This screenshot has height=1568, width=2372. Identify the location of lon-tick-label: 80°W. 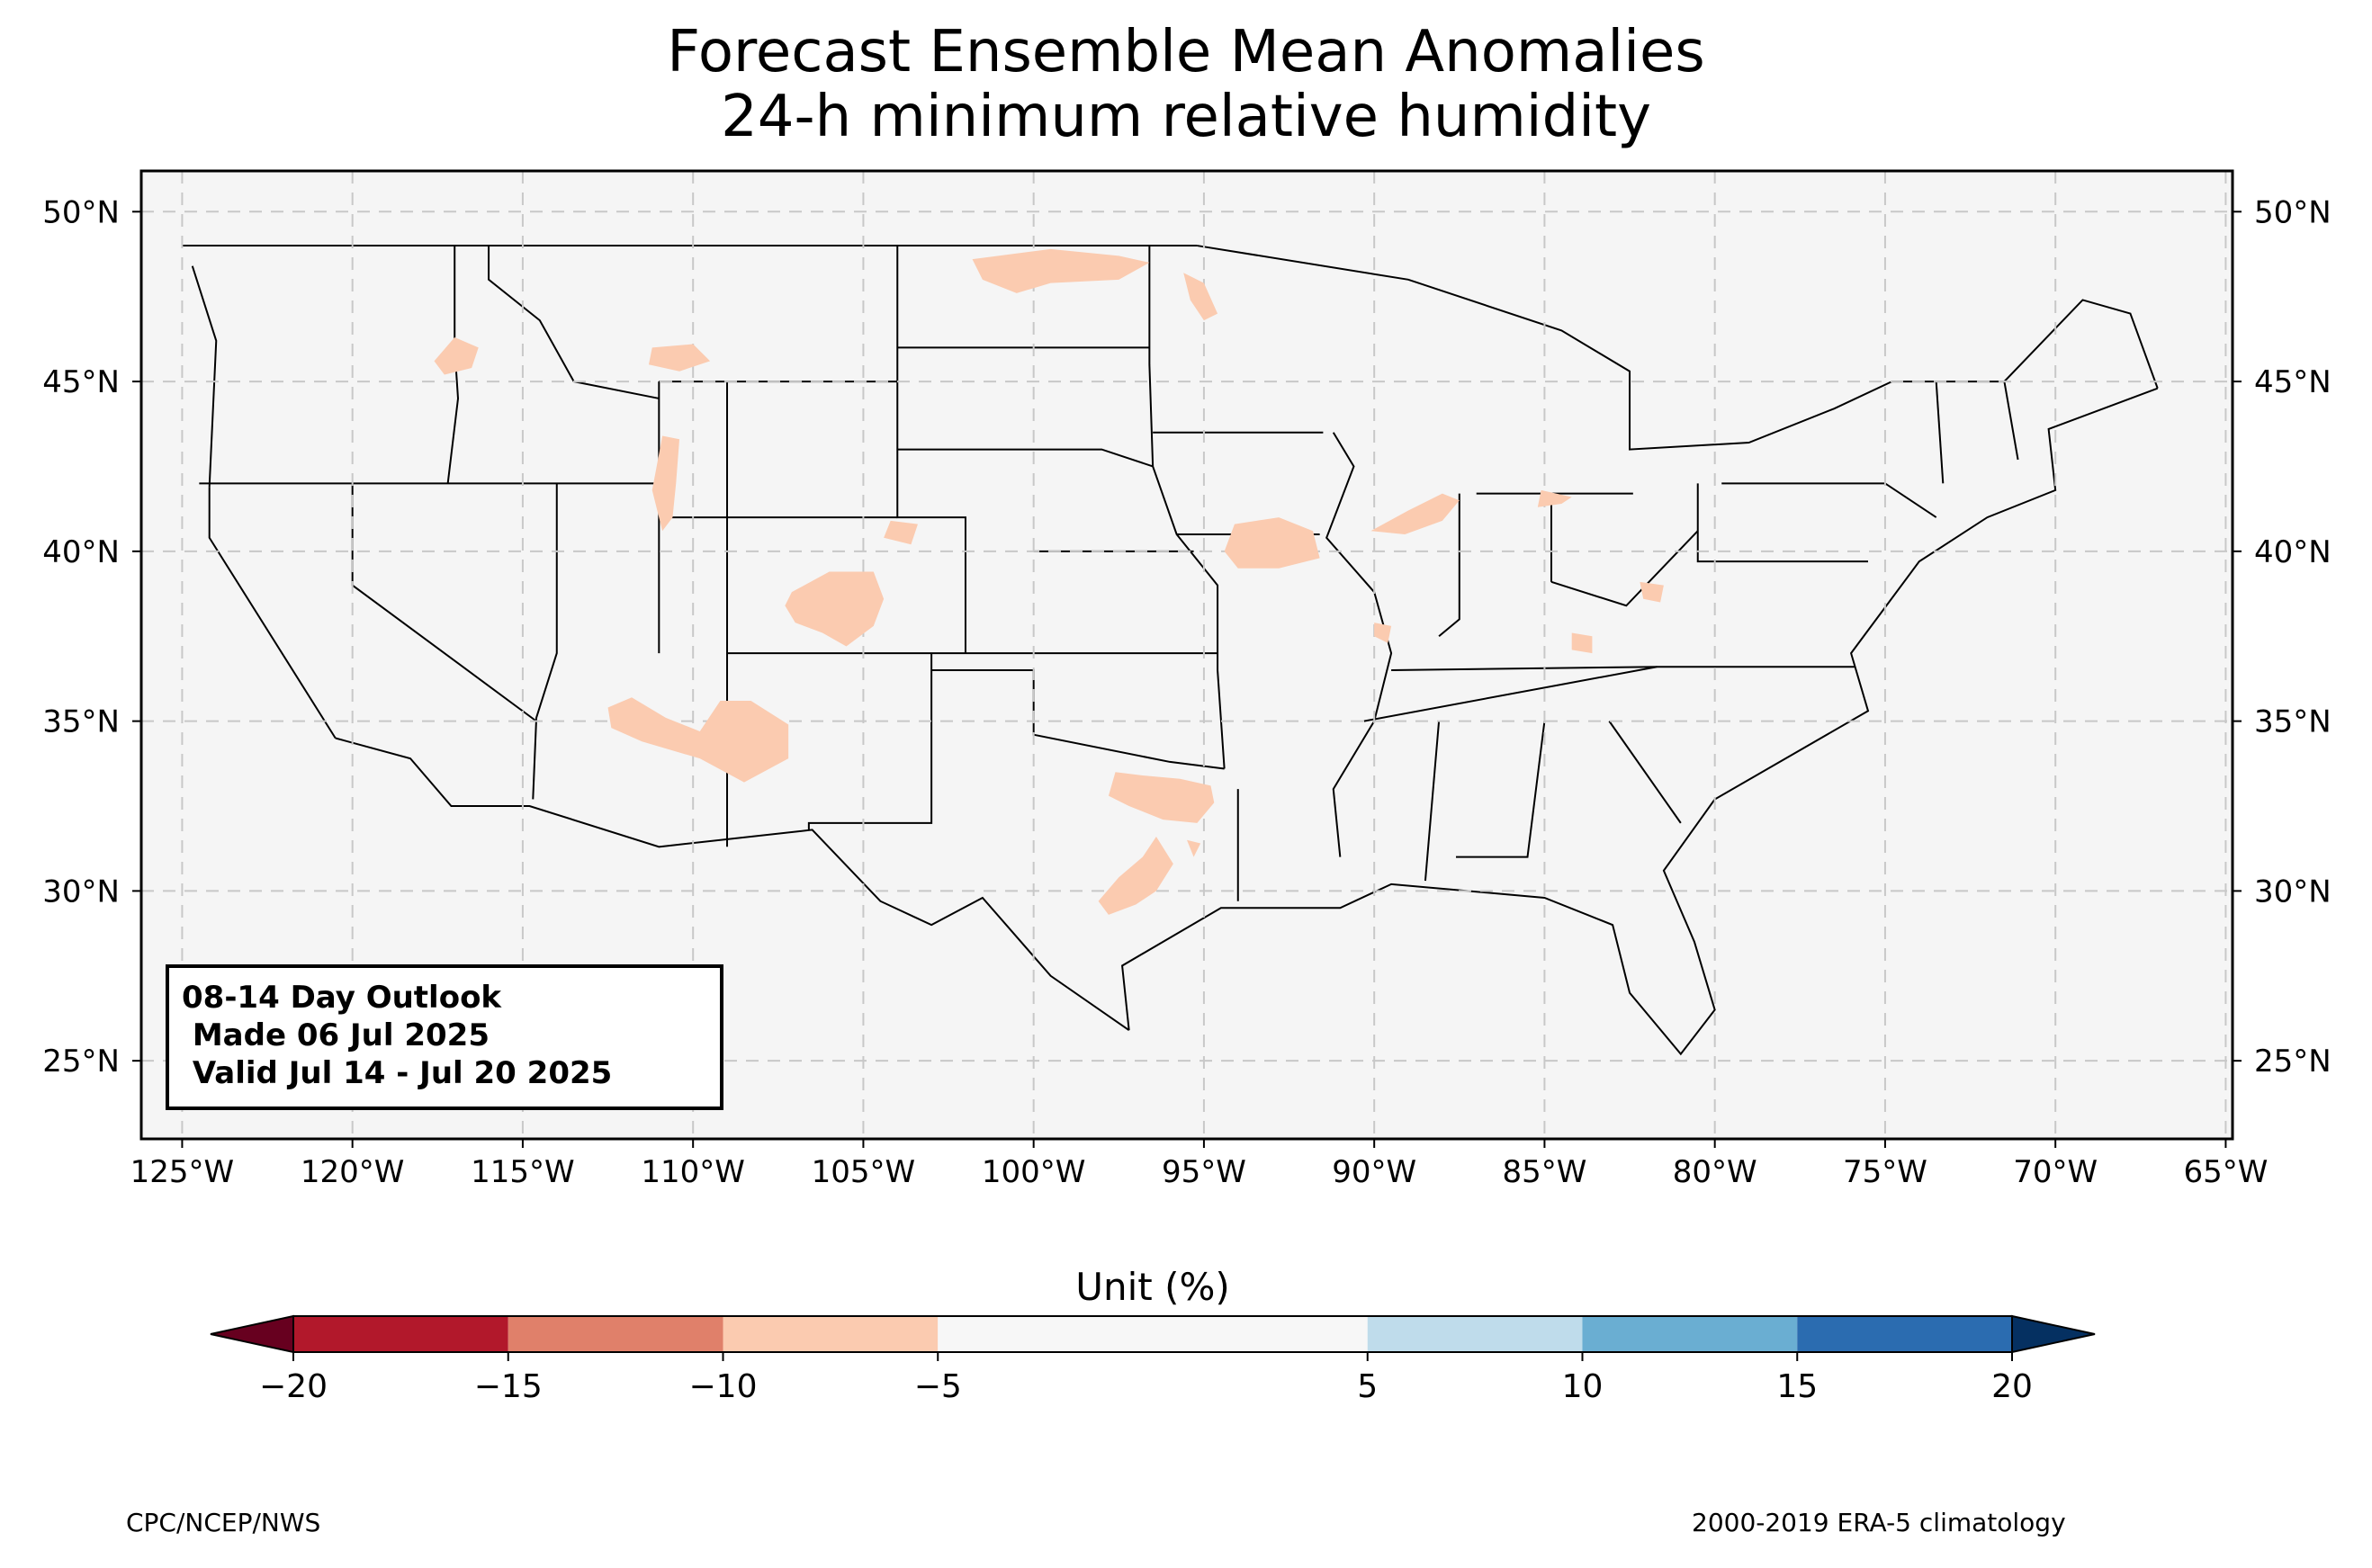
(1715, 1172).